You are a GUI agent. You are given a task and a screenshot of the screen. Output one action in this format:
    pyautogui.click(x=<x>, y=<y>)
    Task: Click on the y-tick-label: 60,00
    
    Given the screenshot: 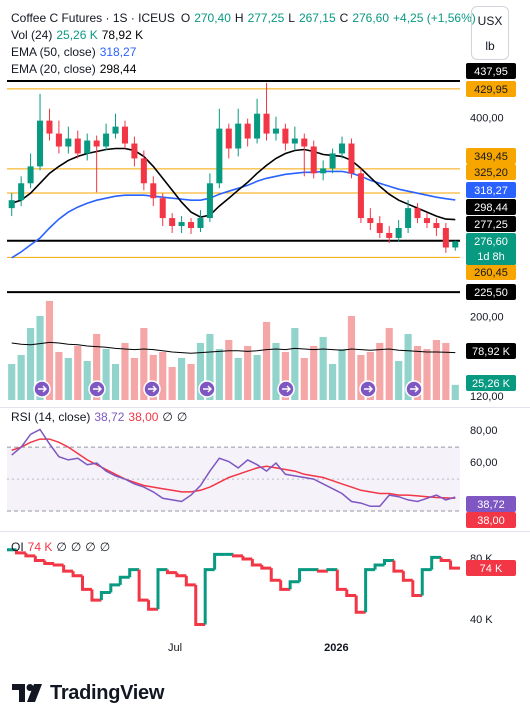 What is the action you would take?
    pyautogui.click(x=484, y=463)
    